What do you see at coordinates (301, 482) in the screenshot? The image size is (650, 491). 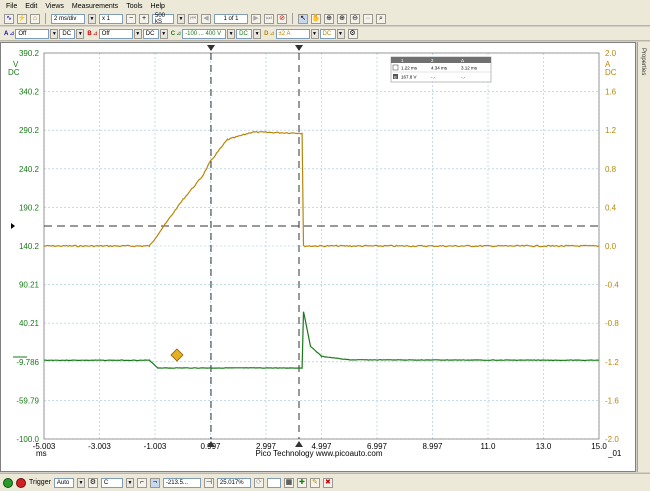 I see `add-measurement-icon: ✚` at bounding box center [301, 482].